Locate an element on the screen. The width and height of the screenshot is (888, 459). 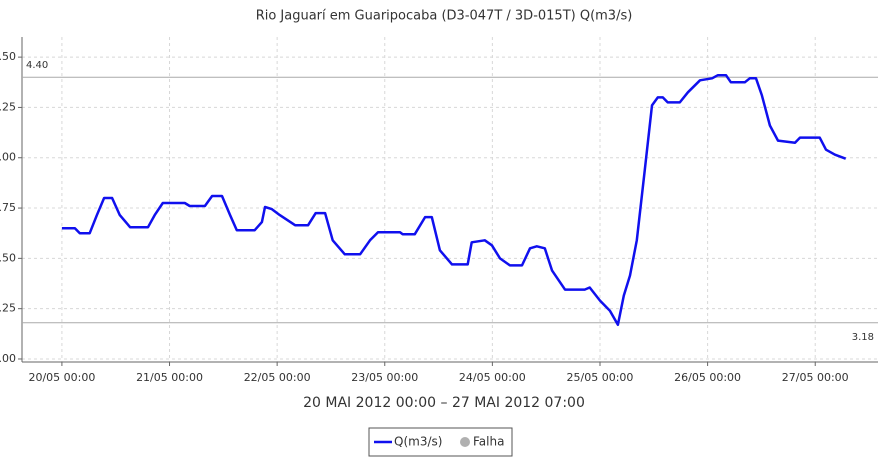
legend-label: Q(m3/s) is located at coordinates (418, 442).